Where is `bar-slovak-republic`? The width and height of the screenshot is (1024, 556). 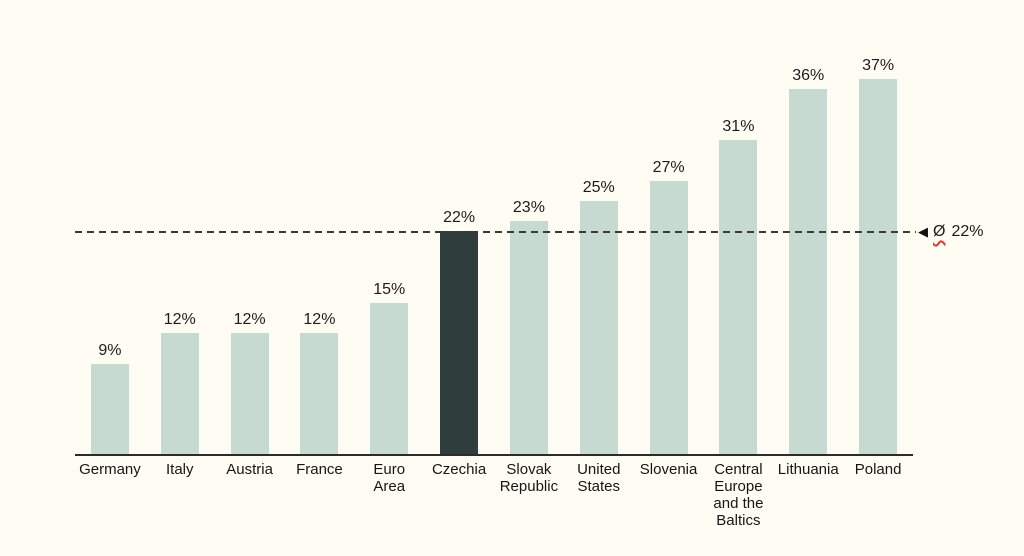
bar-slovak-republic is located at coordinates (528, 338).